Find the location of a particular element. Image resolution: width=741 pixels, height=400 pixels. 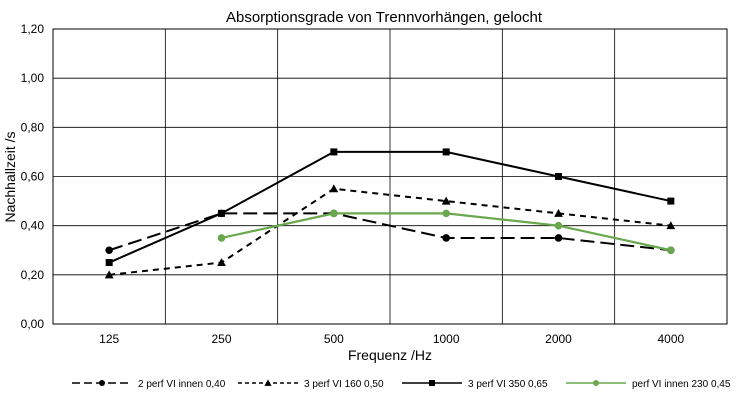

y-tick-label: 0,20 is located at coordinates (33, 275).